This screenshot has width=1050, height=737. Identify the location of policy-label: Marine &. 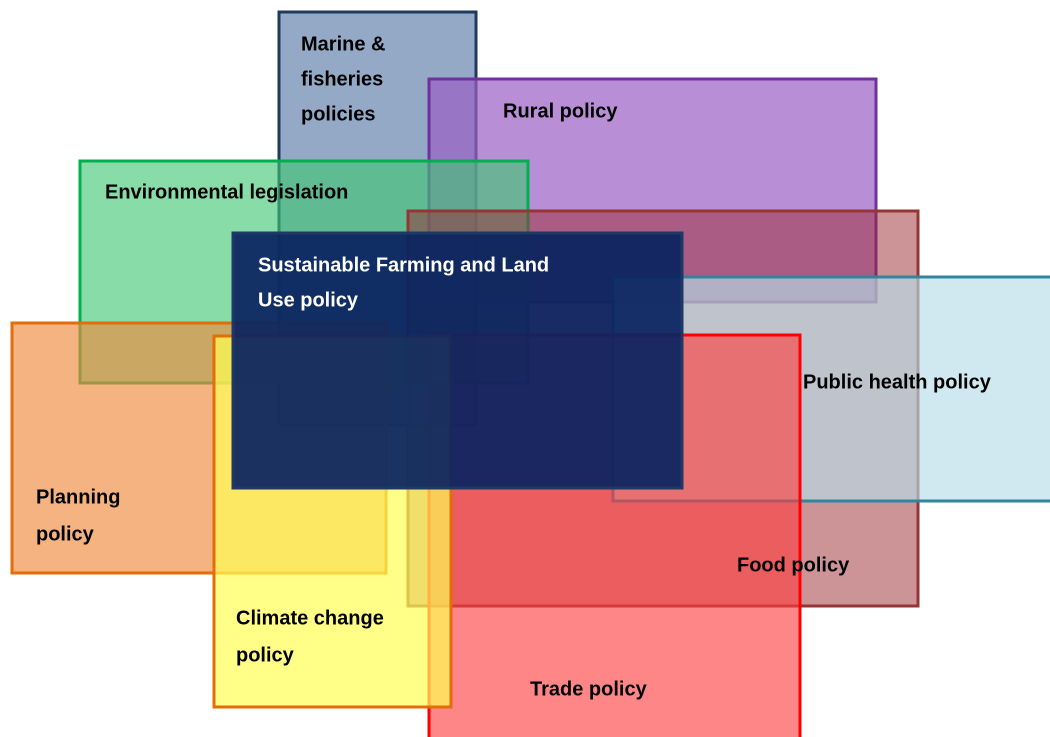
(343, 44).